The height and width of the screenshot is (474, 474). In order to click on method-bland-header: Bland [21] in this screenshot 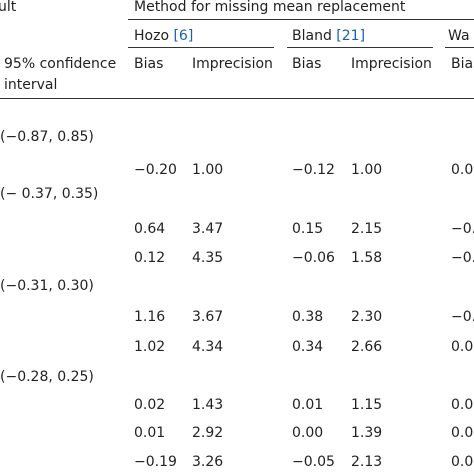, I will do `click(329, 36)`.